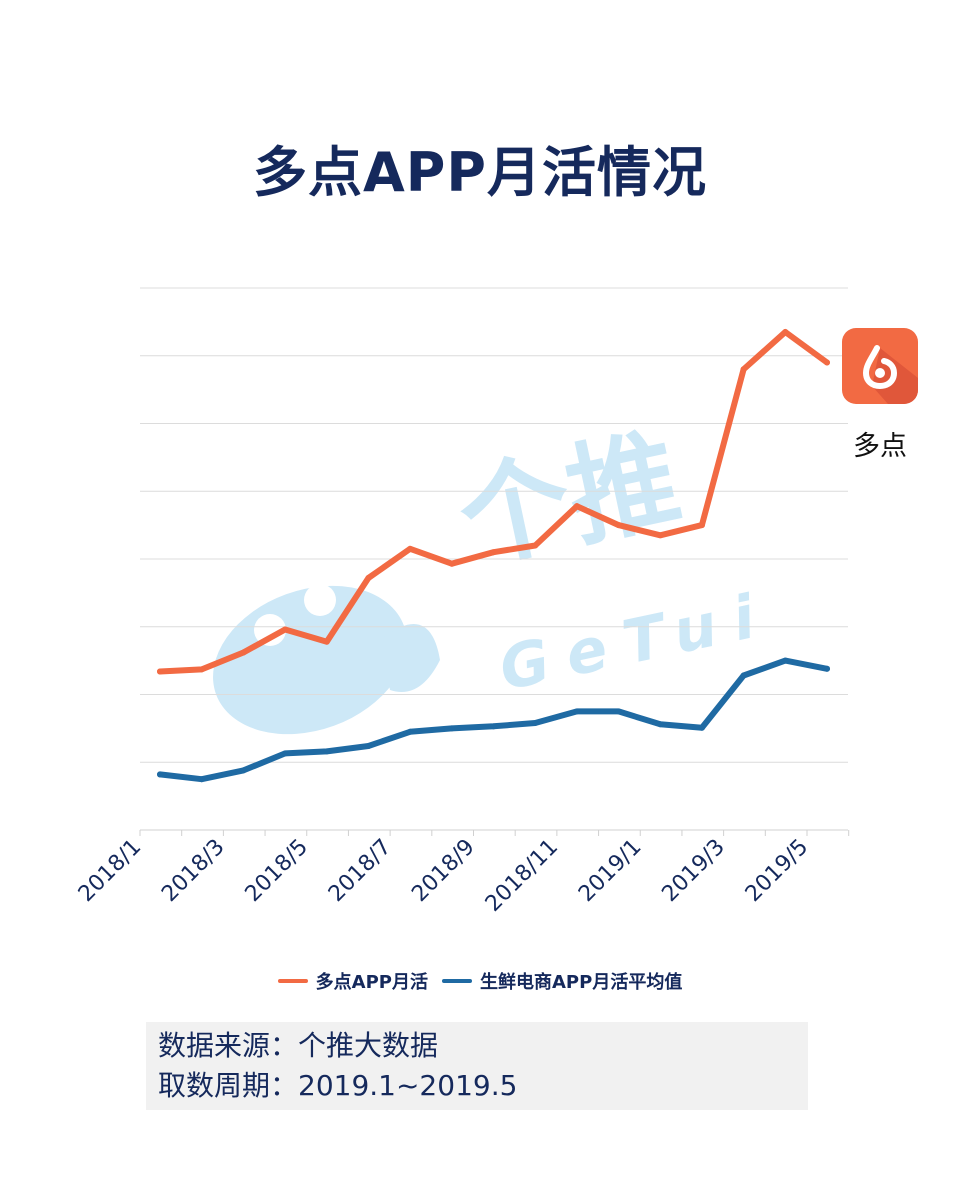  I want to click on data-source-line: 数据来源：个推大数据, so click(298, 1045).